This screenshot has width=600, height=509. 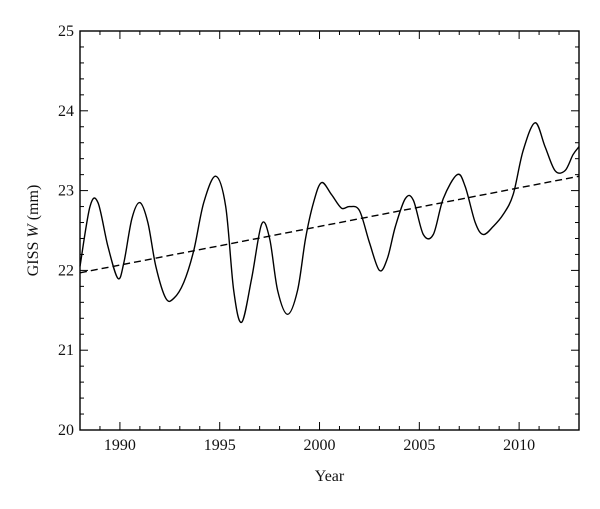 What do you see at coordinates (120, 445) in the screenshot?
I see `x-tick-label: 1990` at bounding box center [120, 445].